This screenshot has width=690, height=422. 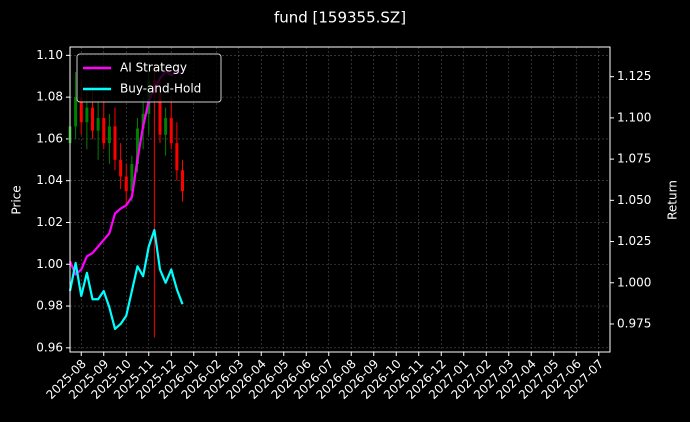 I want to click on y-tick-label: 1.10, so click(x=49, y=55).